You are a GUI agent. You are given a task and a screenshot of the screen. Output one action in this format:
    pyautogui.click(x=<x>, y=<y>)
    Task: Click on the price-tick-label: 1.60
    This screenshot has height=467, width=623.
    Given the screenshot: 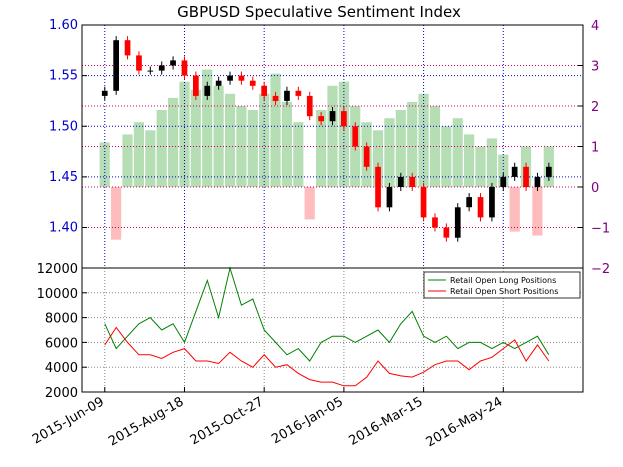 What is the action you would take?
    pyautogui.click(x=63, y=25)
    